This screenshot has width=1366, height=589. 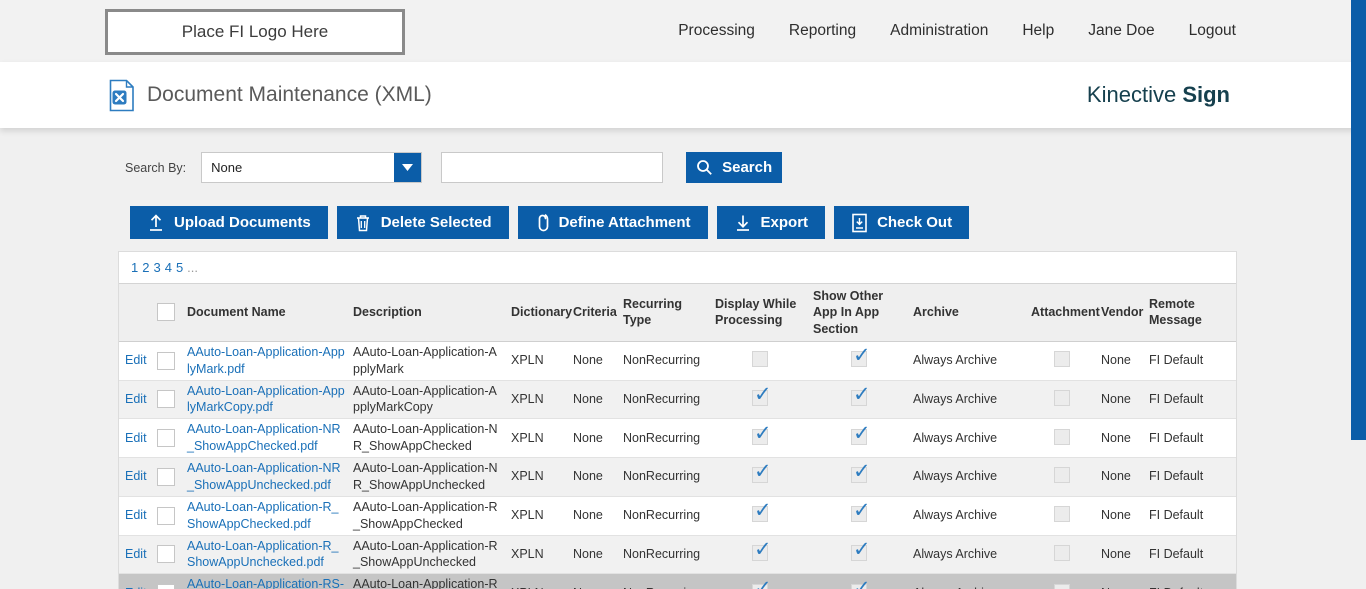 I want to click on page-link-1: 1, so click(x=135, y=267).